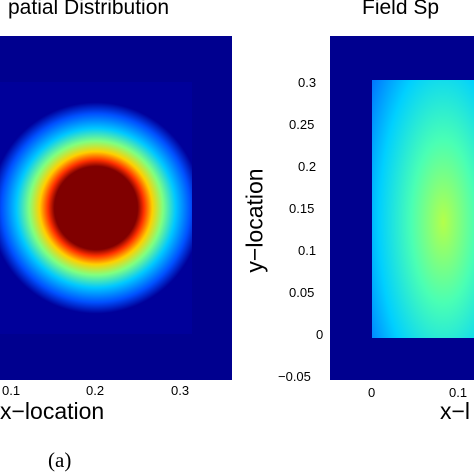  Describe the element at coordinates (95, 390) in the screenshot. I see `left-x-tick-0.2: 0.2` at that location.